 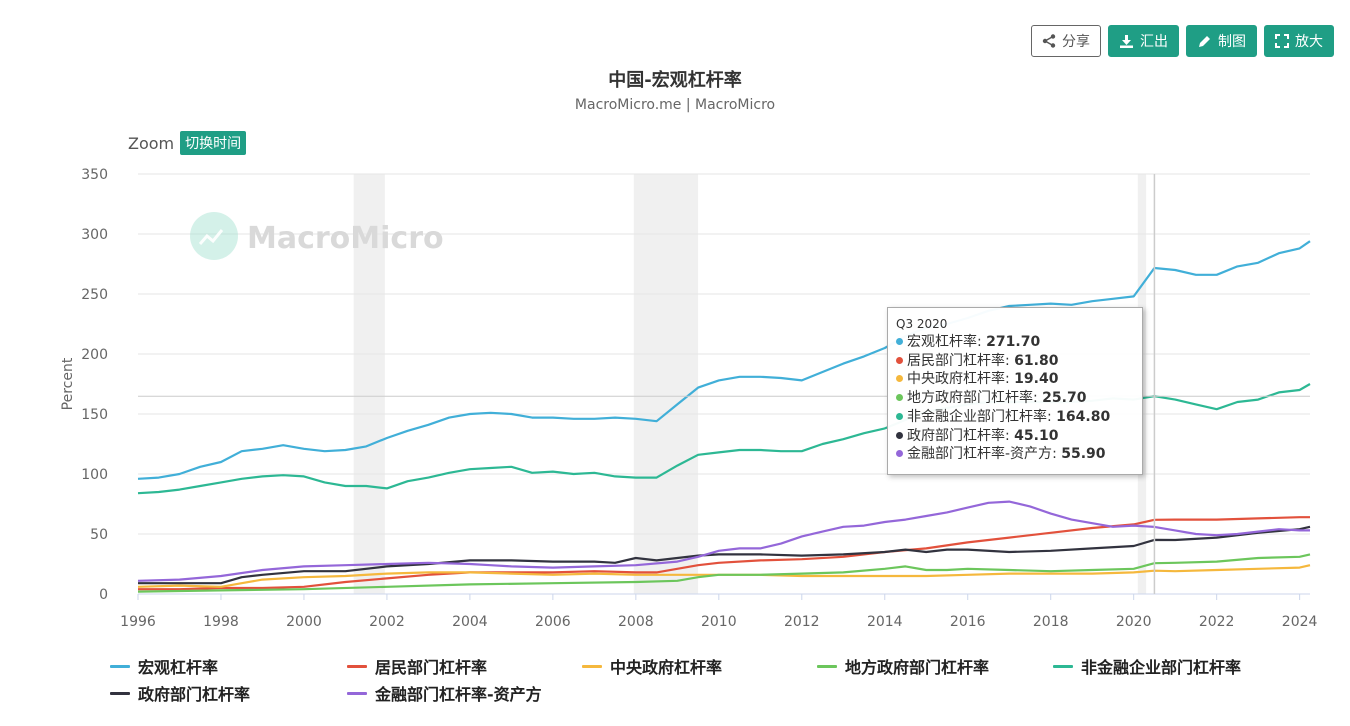 I want to click on tooltip-row: 居民部门杠杆率: 61.80, so click(x=1015, y=361).